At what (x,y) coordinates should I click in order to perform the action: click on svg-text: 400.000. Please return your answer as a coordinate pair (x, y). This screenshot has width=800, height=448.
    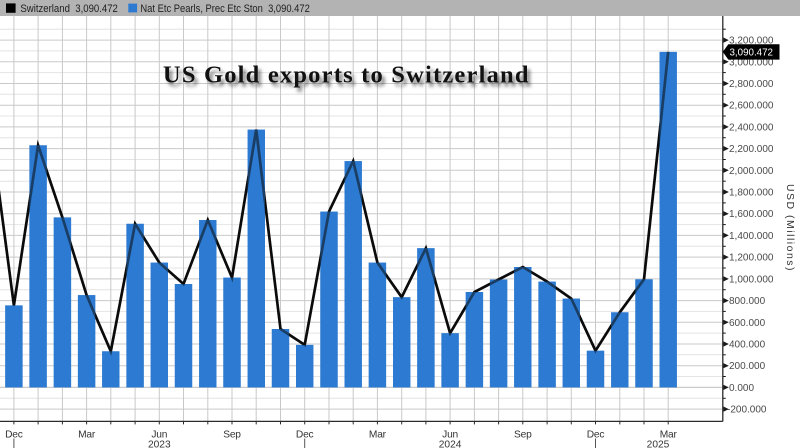
    Looking at the image, I should click on (747, 345).